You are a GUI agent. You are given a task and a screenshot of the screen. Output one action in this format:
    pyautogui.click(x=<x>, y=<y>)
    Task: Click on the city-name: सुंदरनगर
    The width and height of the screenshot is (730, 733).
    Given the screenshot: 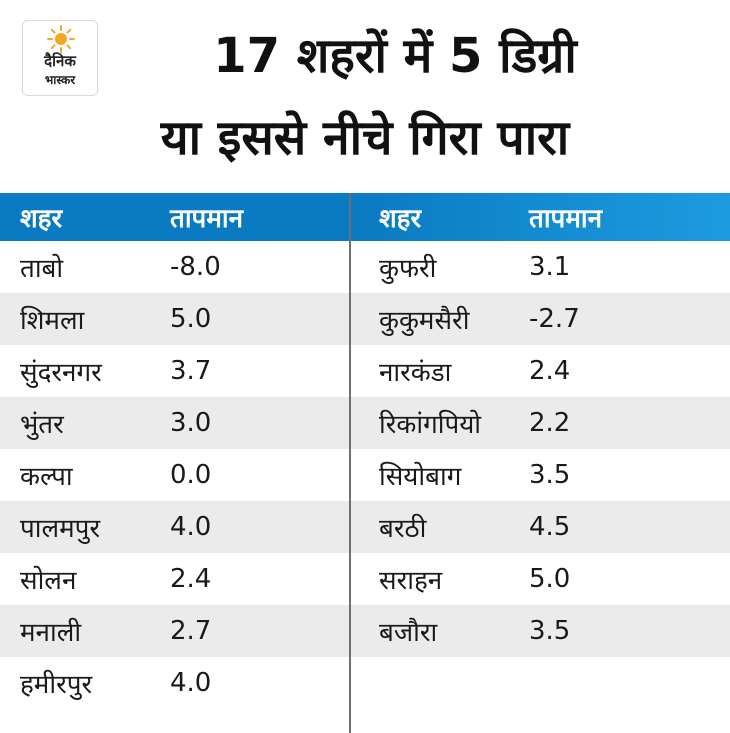 What is the action you would take?
    pyautogui.click(x=61, y=373)
    